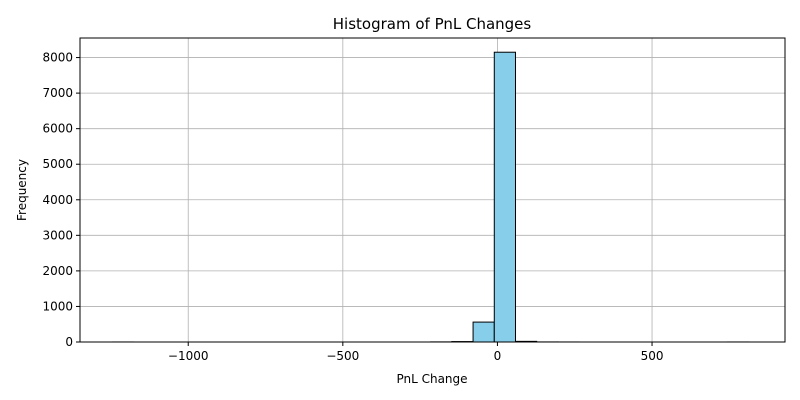 This screenshot has width=800, height=400. I want to click on y-tick-label: 1000, so click(57, 306).